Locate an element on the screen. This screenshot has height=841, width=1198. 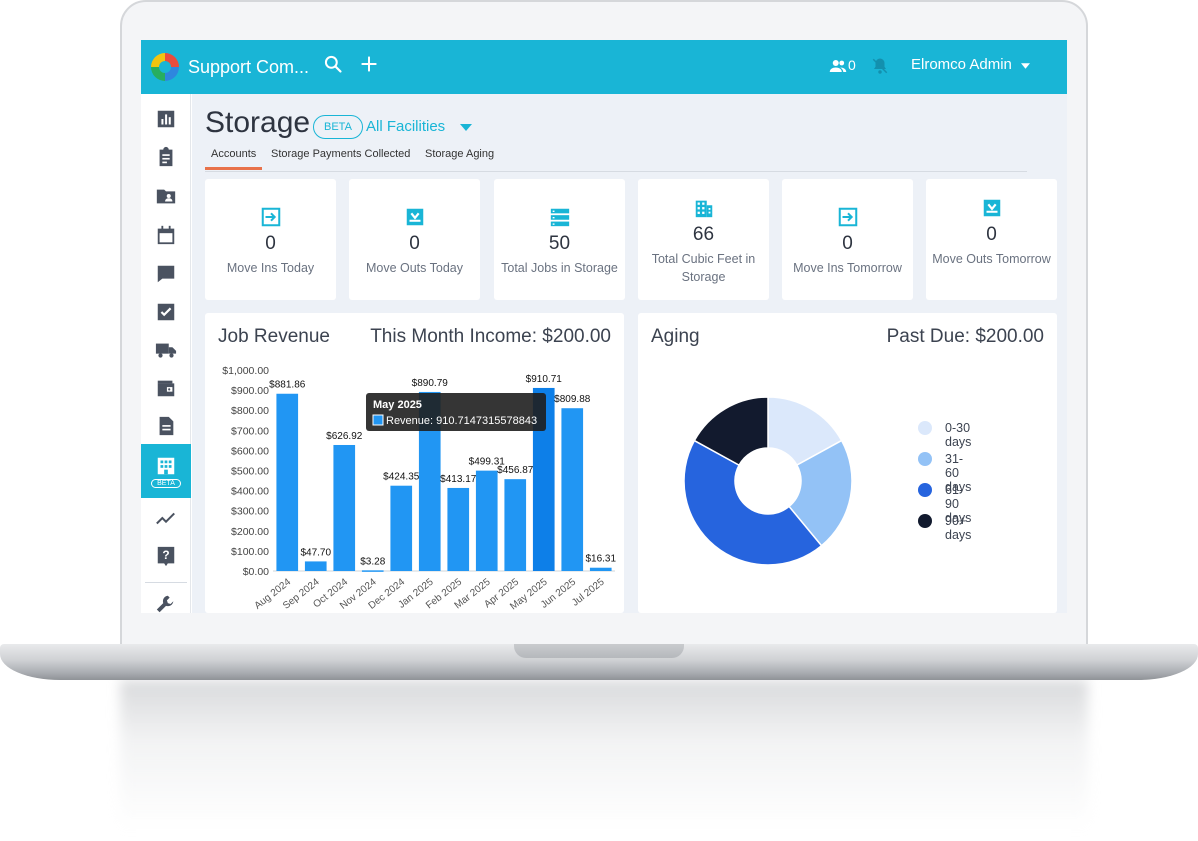
wallet-icon is located at coordinates (166, 388).